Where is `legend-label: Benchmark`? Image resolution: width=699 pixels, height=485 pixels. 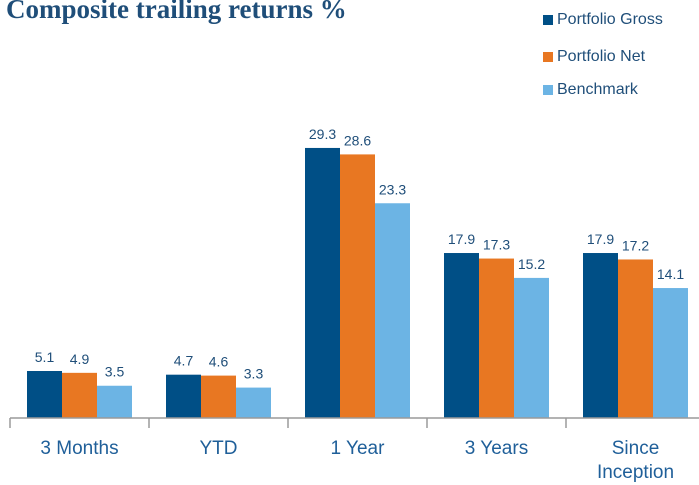
legend-label: Benchmark is located at coordinates (598, 89).